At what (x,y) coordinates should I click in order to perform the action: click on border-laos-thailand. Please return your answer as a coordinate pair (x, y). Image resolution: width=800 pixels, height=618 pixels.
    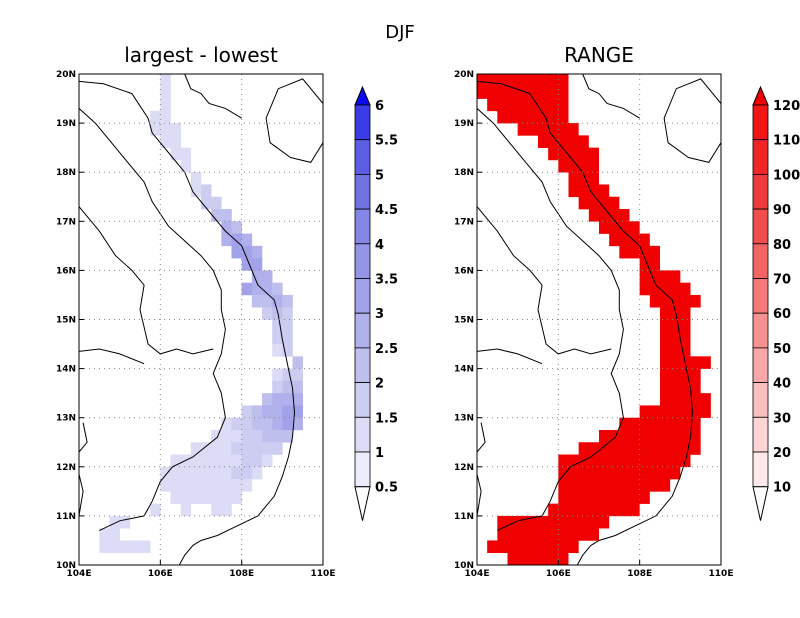
    Looking at the image, I should click on (146, 280).